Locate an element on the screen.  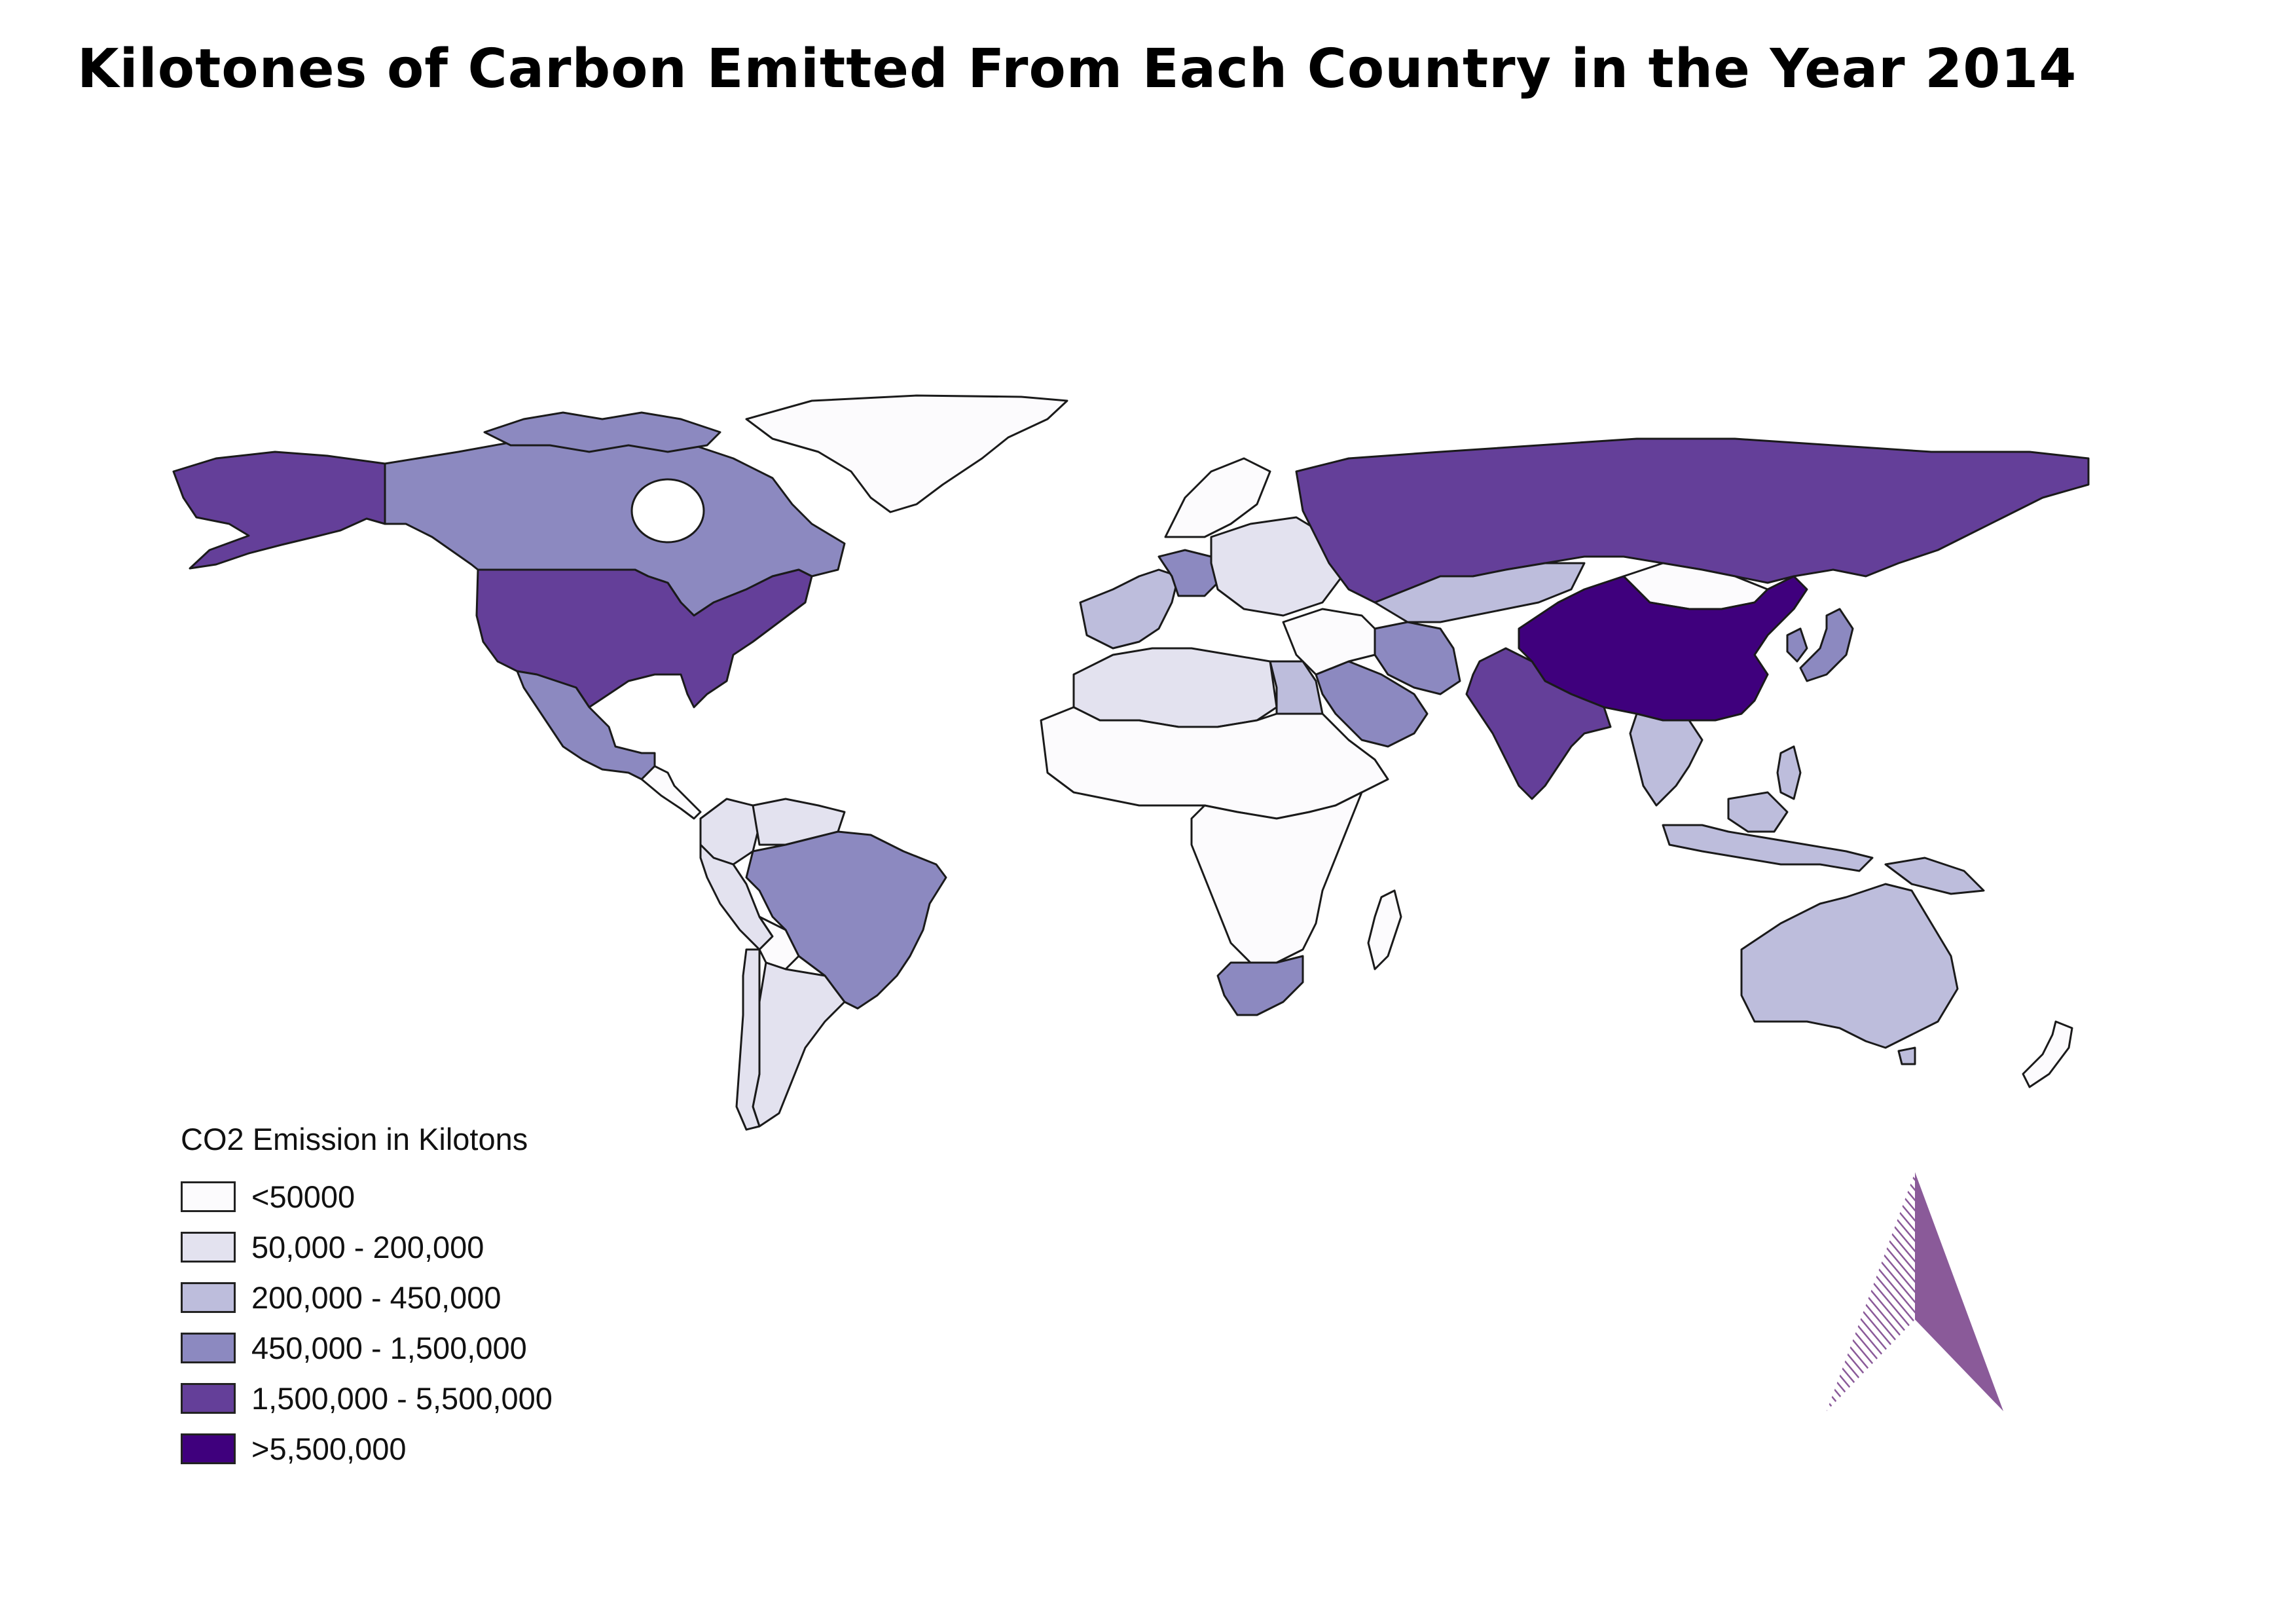
region-korea is located at coordinates (1797, 645).